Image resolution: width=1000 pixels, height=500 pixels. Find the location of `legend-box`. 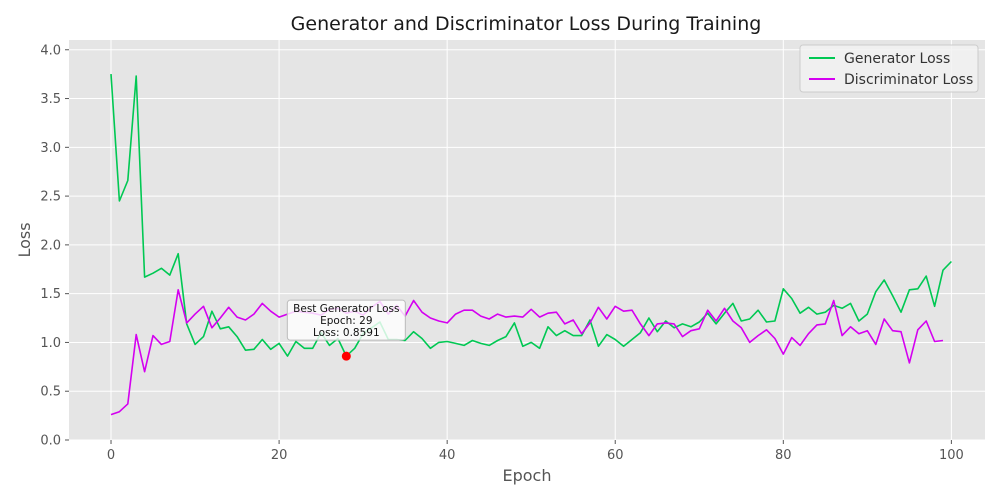

legend-box is located at coordinates (889, 68).